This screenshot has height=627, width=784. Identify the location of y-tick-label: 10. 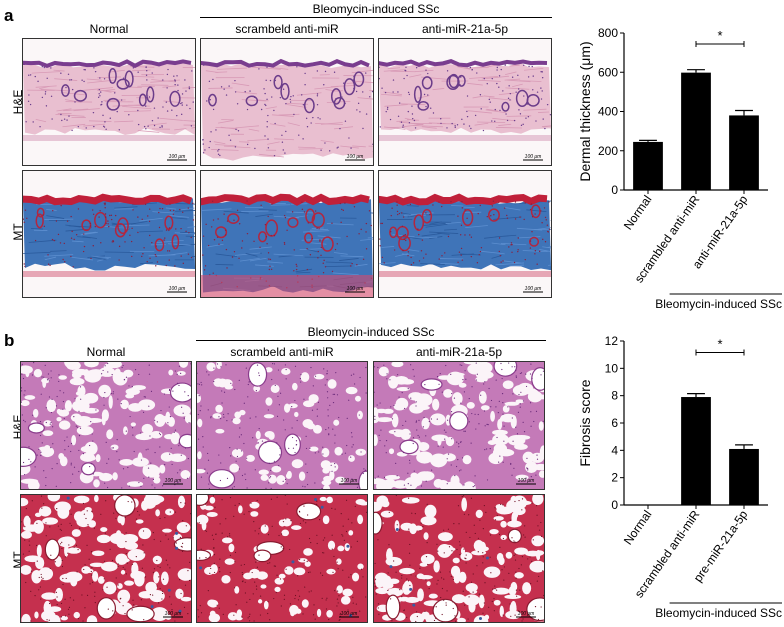
(612, 368).